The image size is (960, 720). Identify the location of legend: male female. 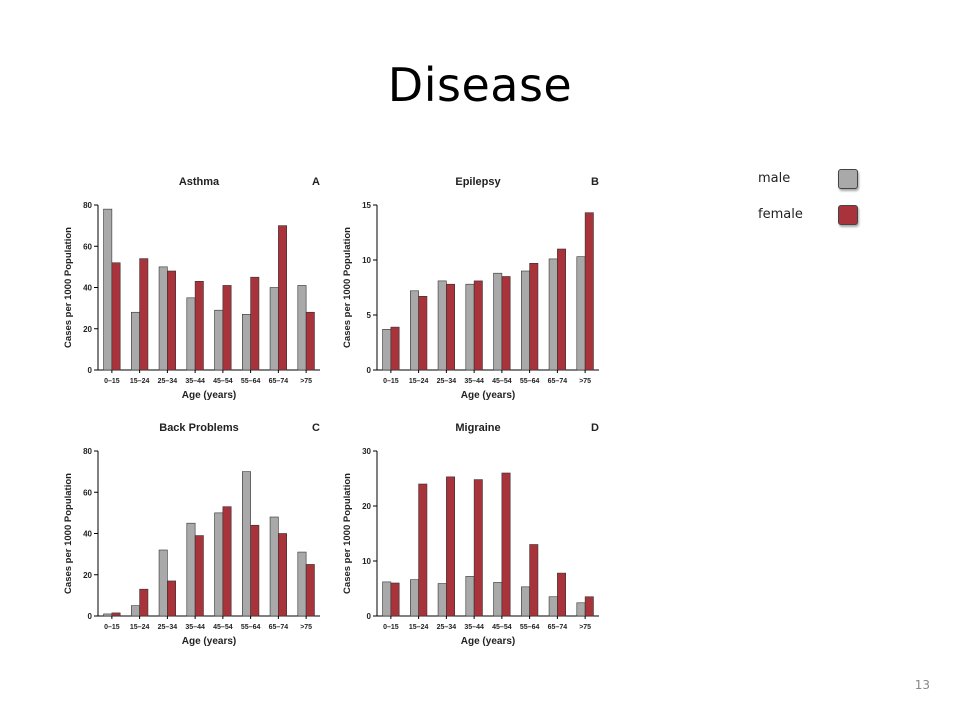
(812, 204).